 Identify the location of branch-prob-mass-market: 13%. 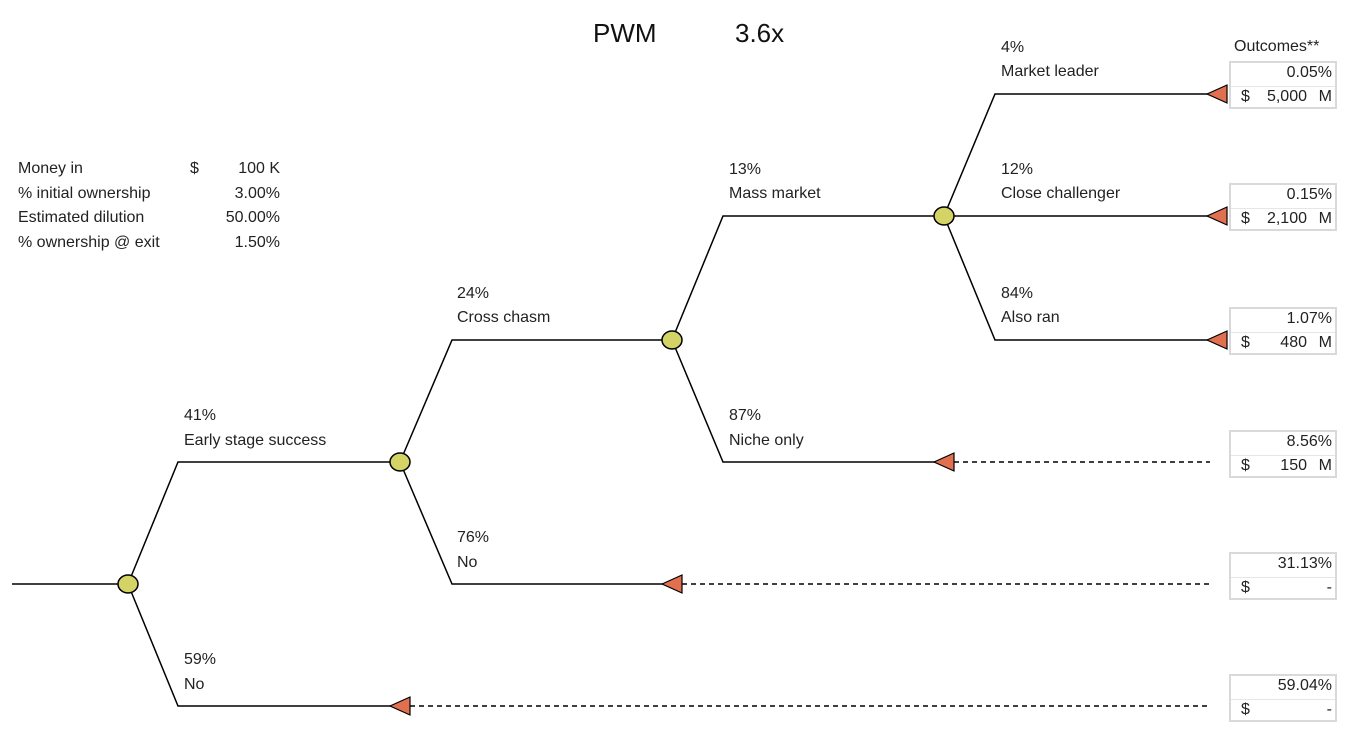
(745, 169).